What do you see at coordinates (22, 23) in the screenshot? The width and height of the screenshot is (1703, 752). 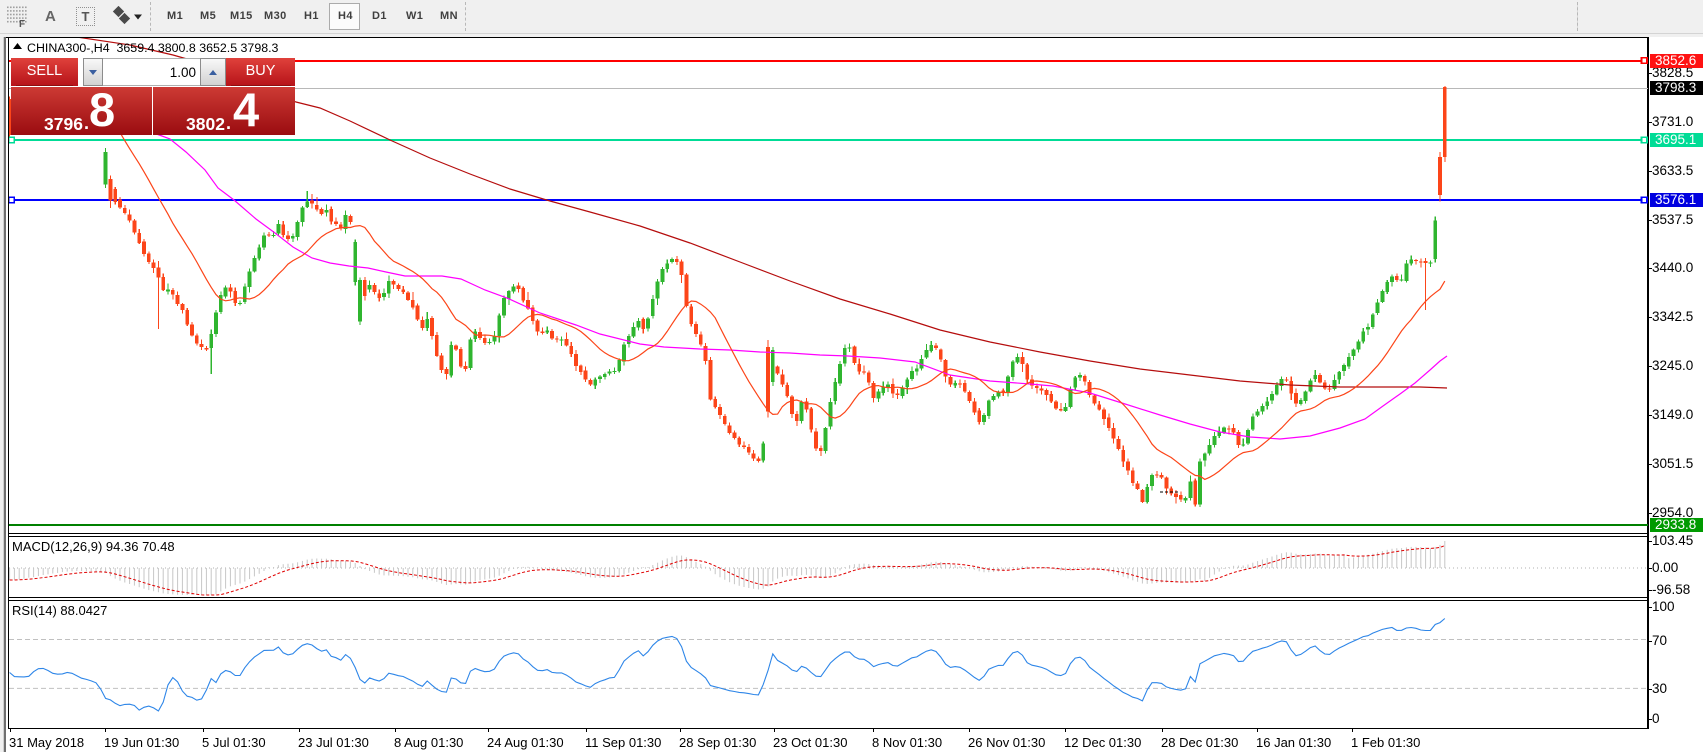 I see `svg-text: F` at bounding box center [22, 23].